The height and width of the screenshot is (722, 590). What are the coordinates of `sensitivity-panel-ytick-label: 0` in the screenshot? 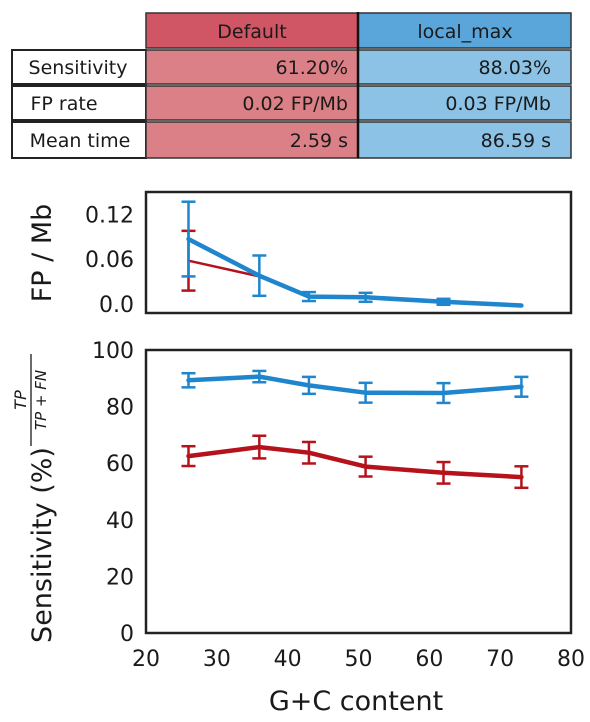 It's located at (127, 634).